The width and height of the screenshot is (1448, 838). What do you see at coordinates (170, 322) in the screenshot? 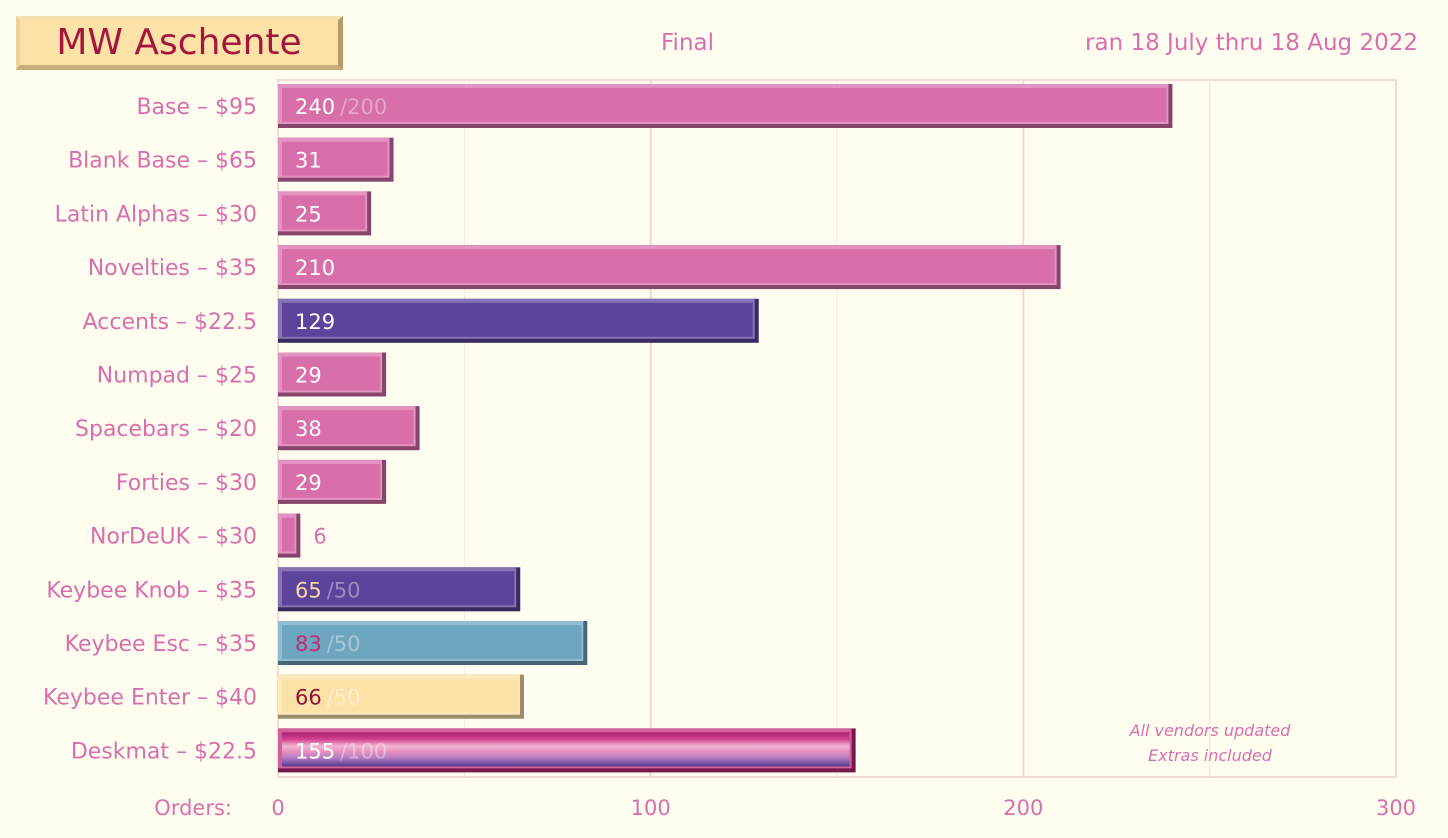
I see `category-label: Accents – $22.5` at bounding box center [170, 322].